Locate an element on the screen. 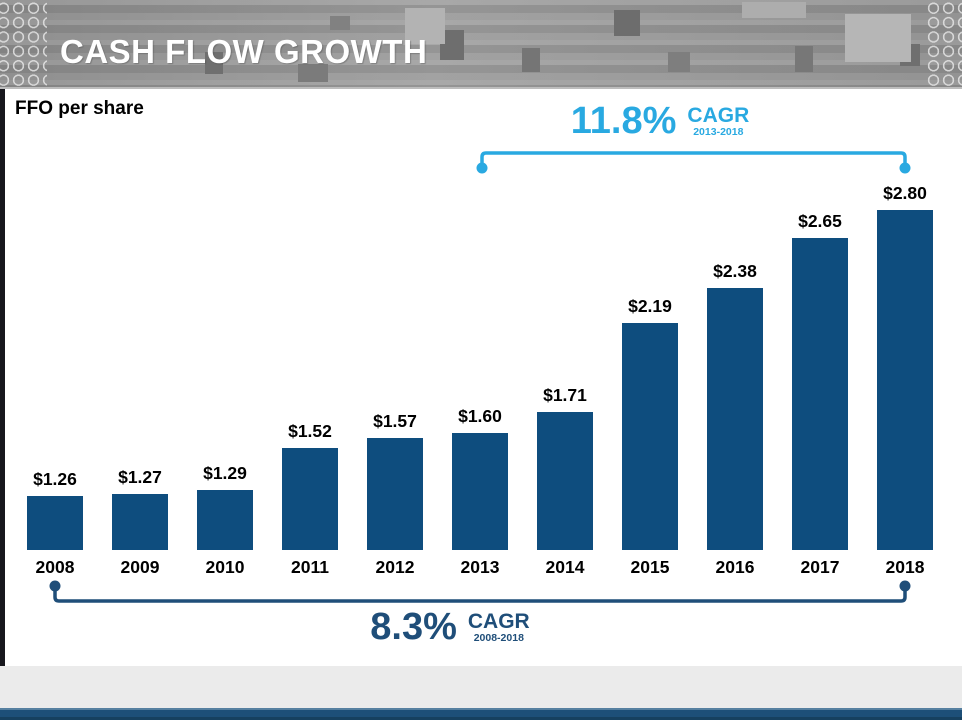 Image resolution: width=962 pixels, height=720 pixels. chart-heading: FFO per share is located at coordinates (79, 108).